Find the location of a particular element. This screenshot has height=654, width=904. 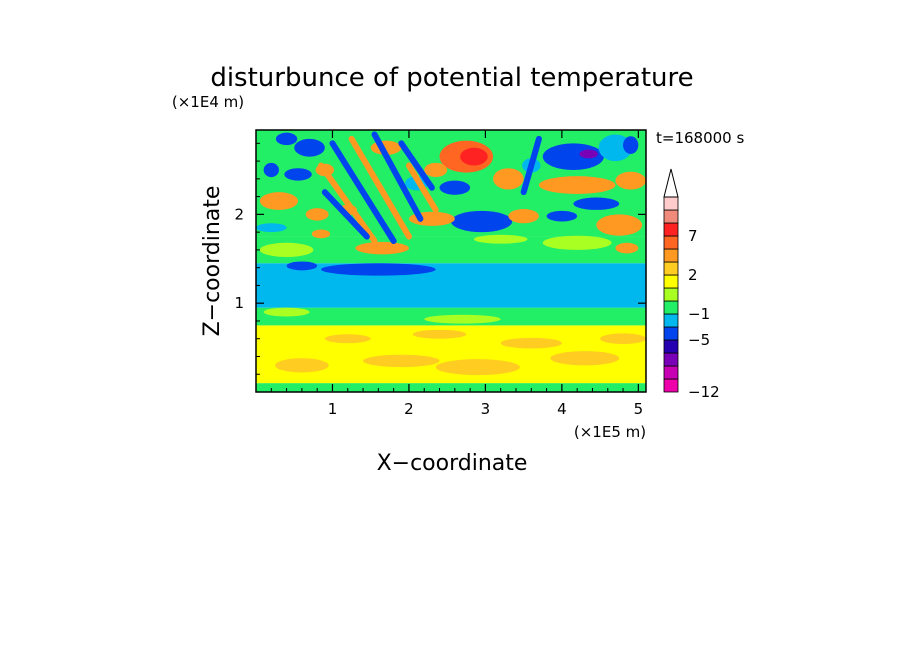

field-layer-surface is located at coordinates (451, 387).